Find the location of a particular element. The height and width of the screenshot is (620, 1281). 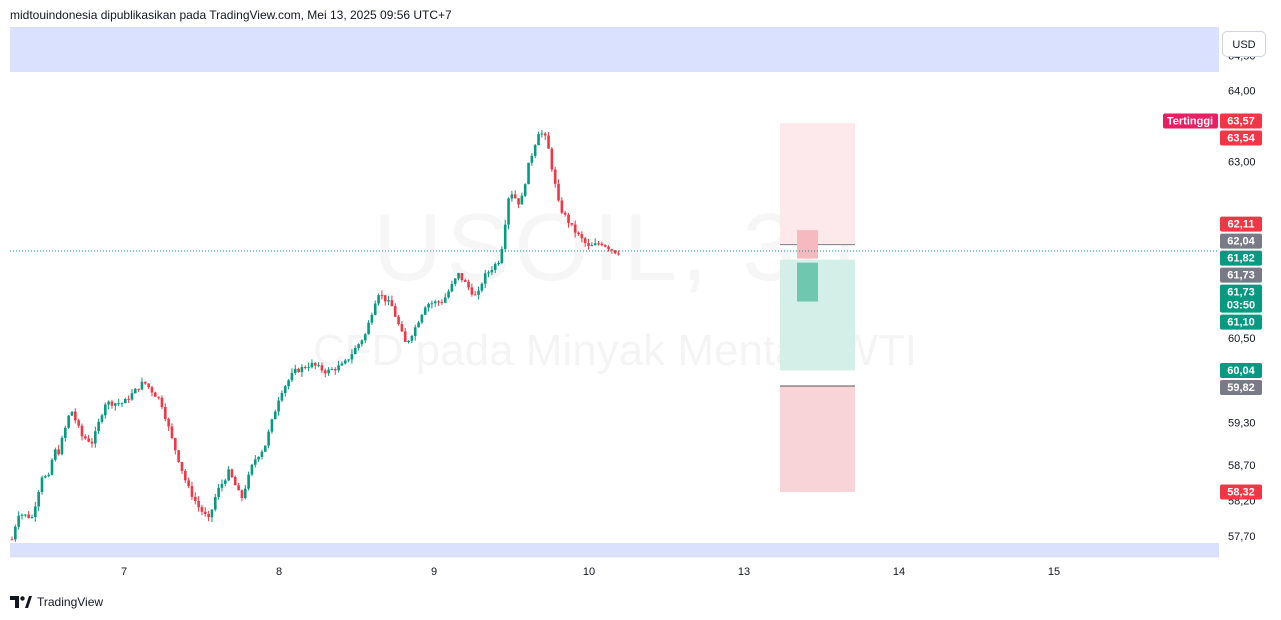

price-label-text: 58,32 is located at coordinates (1241, 492).